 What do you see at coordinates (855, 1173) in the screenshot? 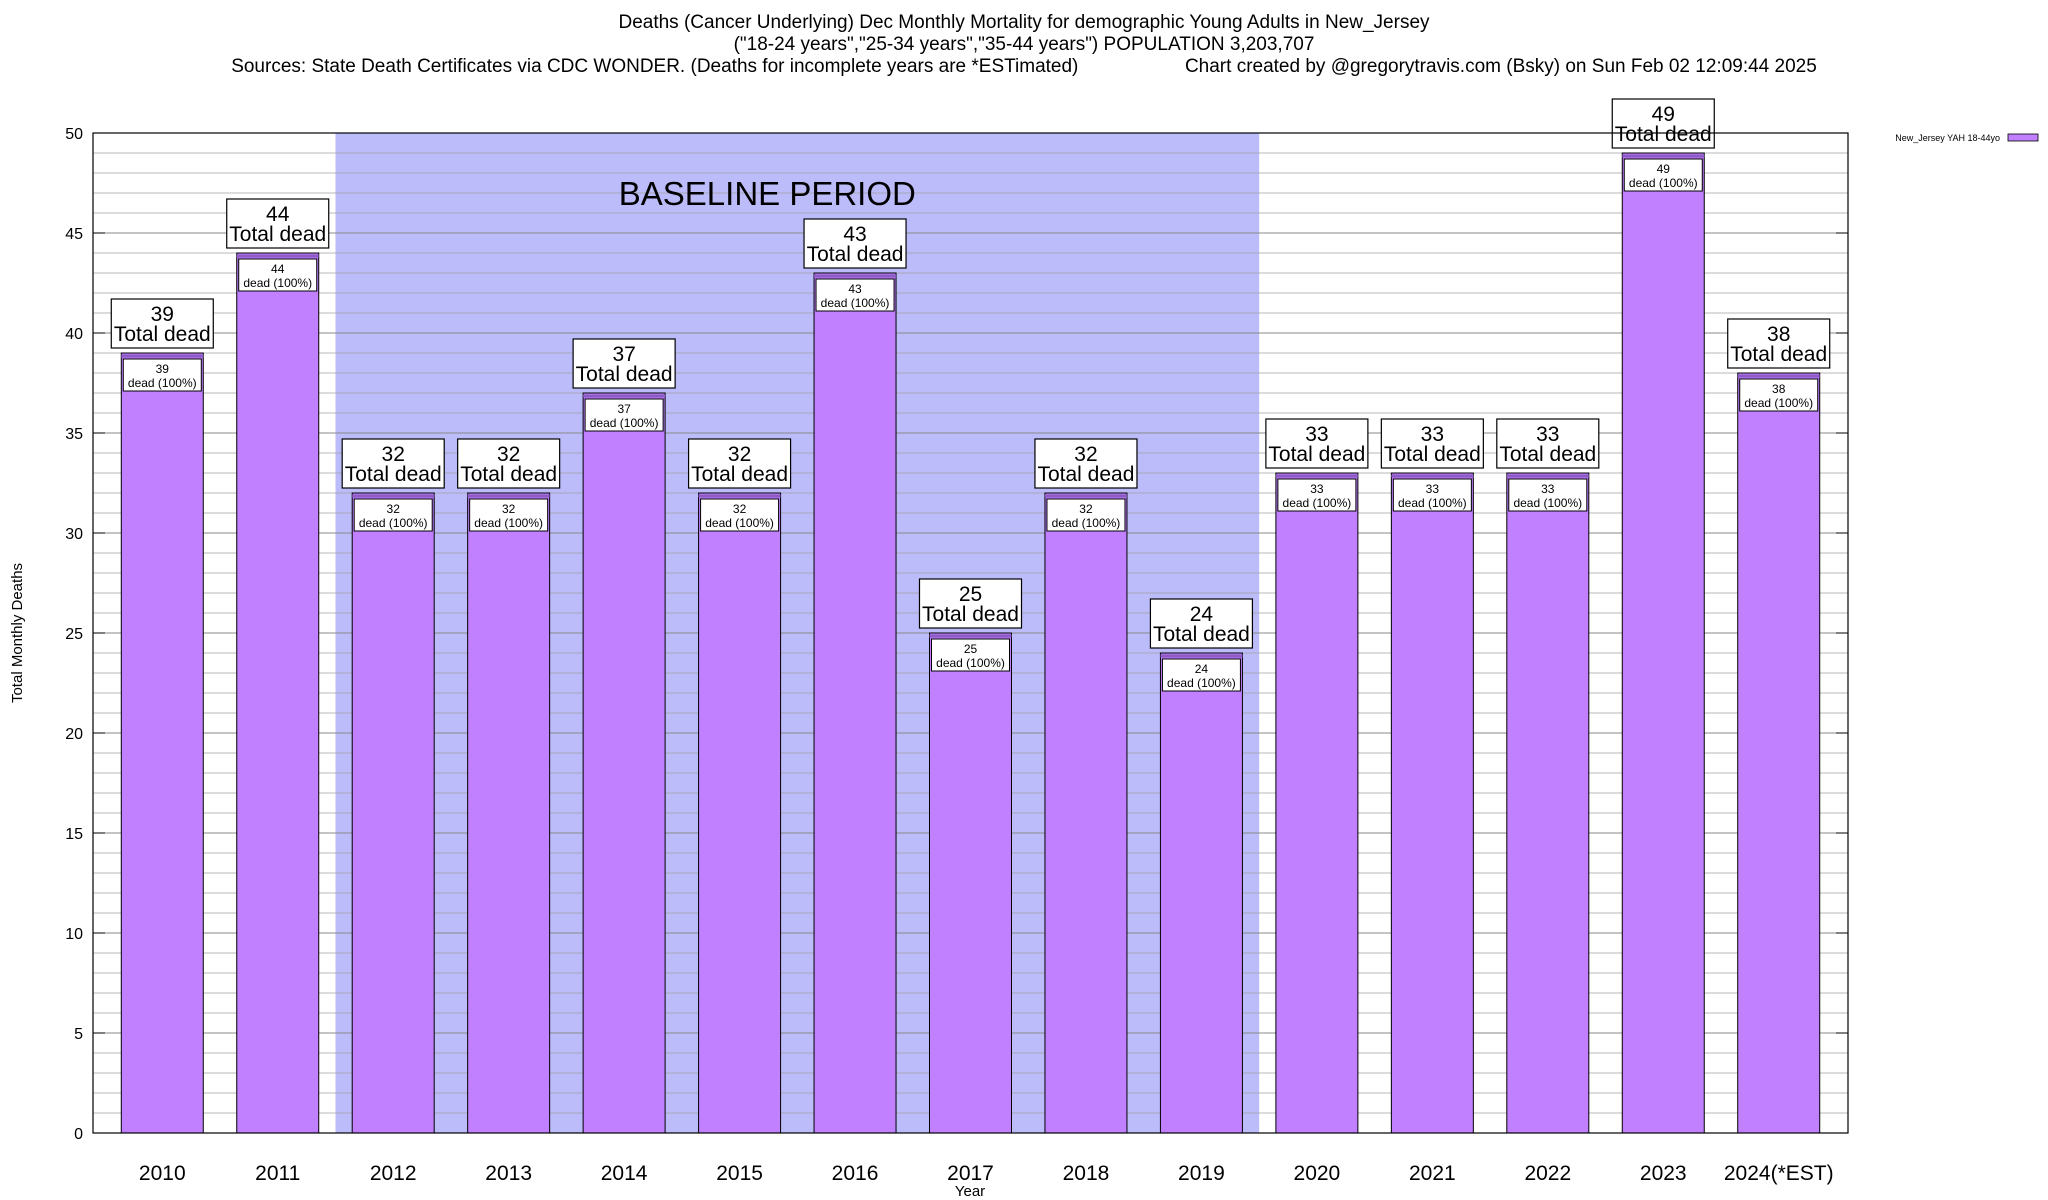
I see `x-tick-label: 2016` at bounding box center [855, 1173].